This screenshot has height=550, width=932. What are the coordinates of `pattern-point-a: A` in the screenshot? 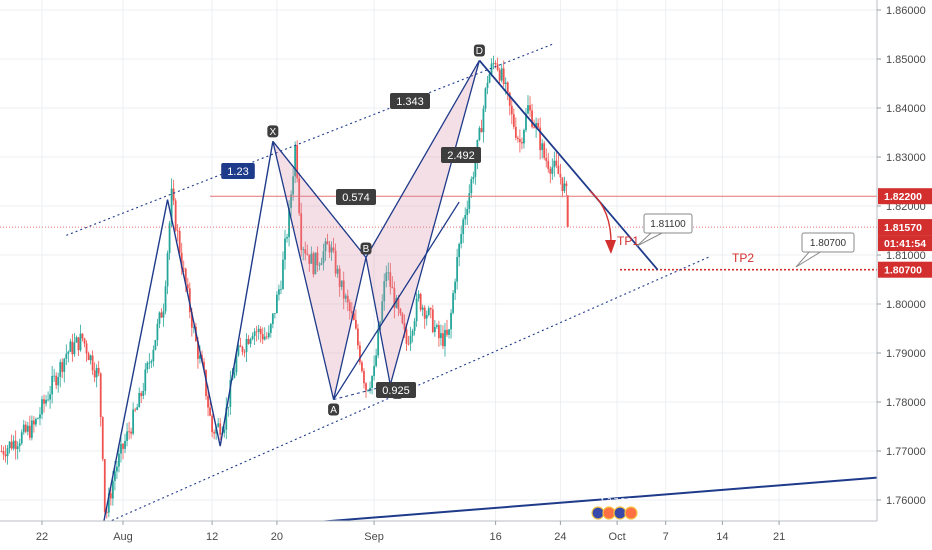 It's located at (334, 410).